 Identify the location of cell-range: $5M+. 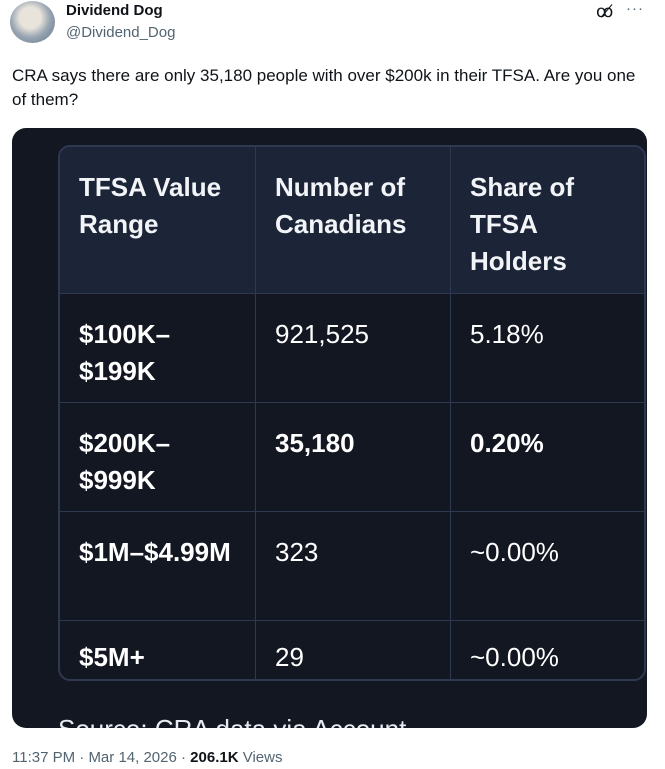
(158, 650).